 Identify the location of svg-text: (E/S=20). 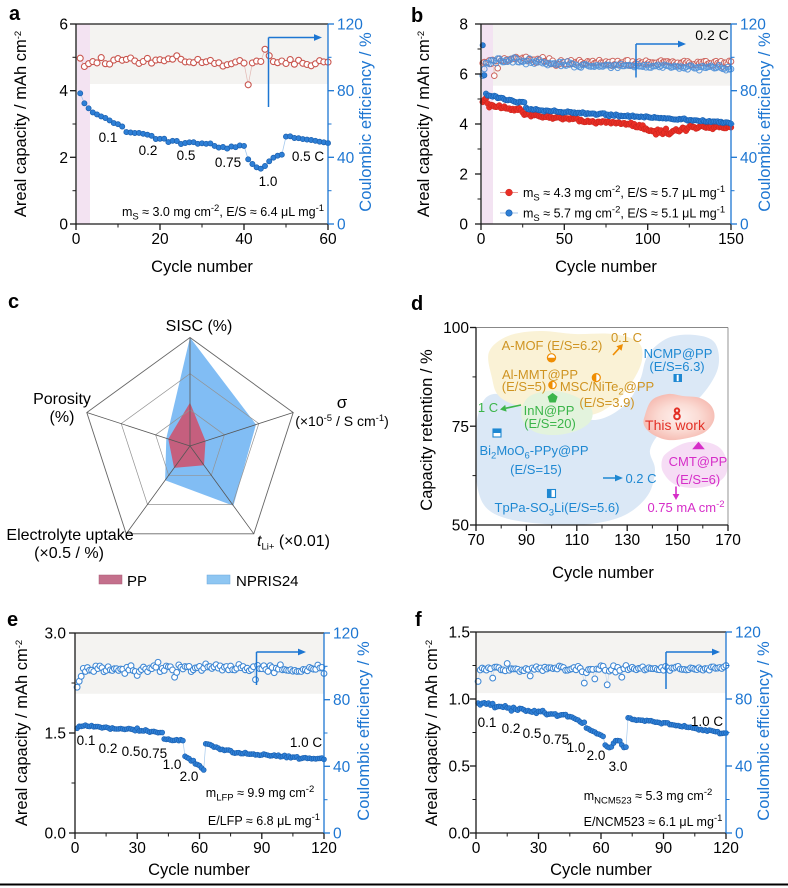
(550, 423).